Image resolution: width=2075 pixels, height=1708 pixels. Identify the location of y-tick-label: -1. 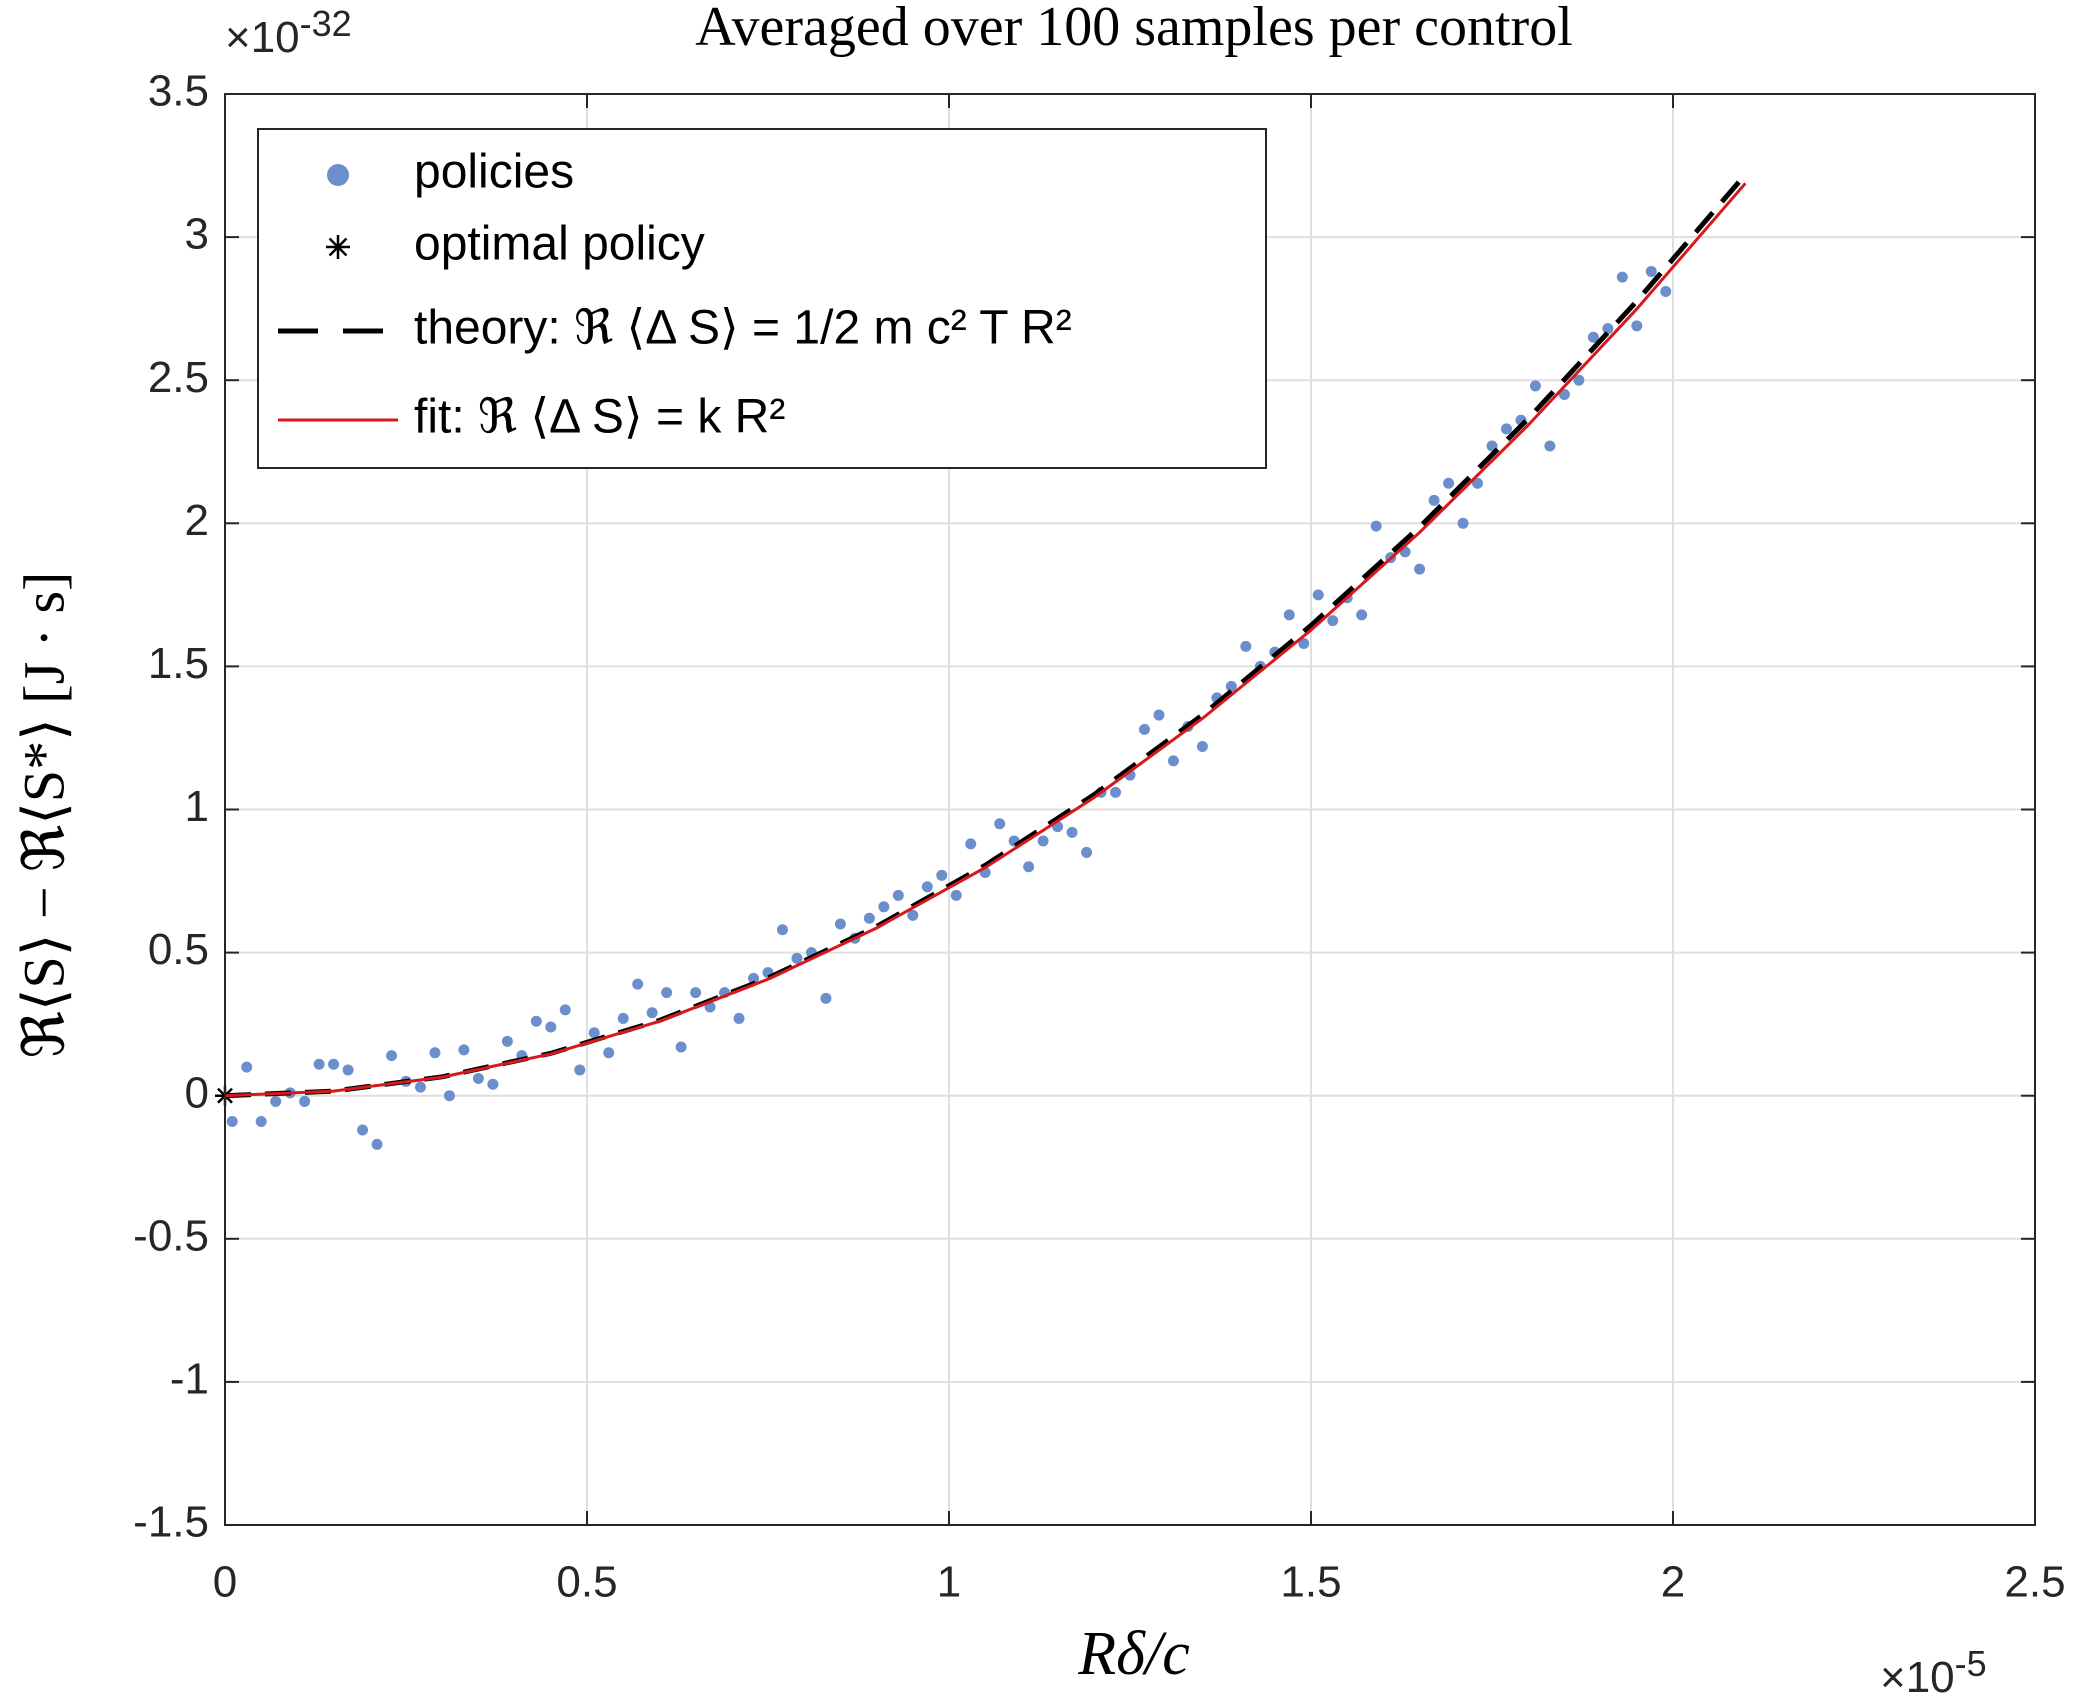
(189, 1379).